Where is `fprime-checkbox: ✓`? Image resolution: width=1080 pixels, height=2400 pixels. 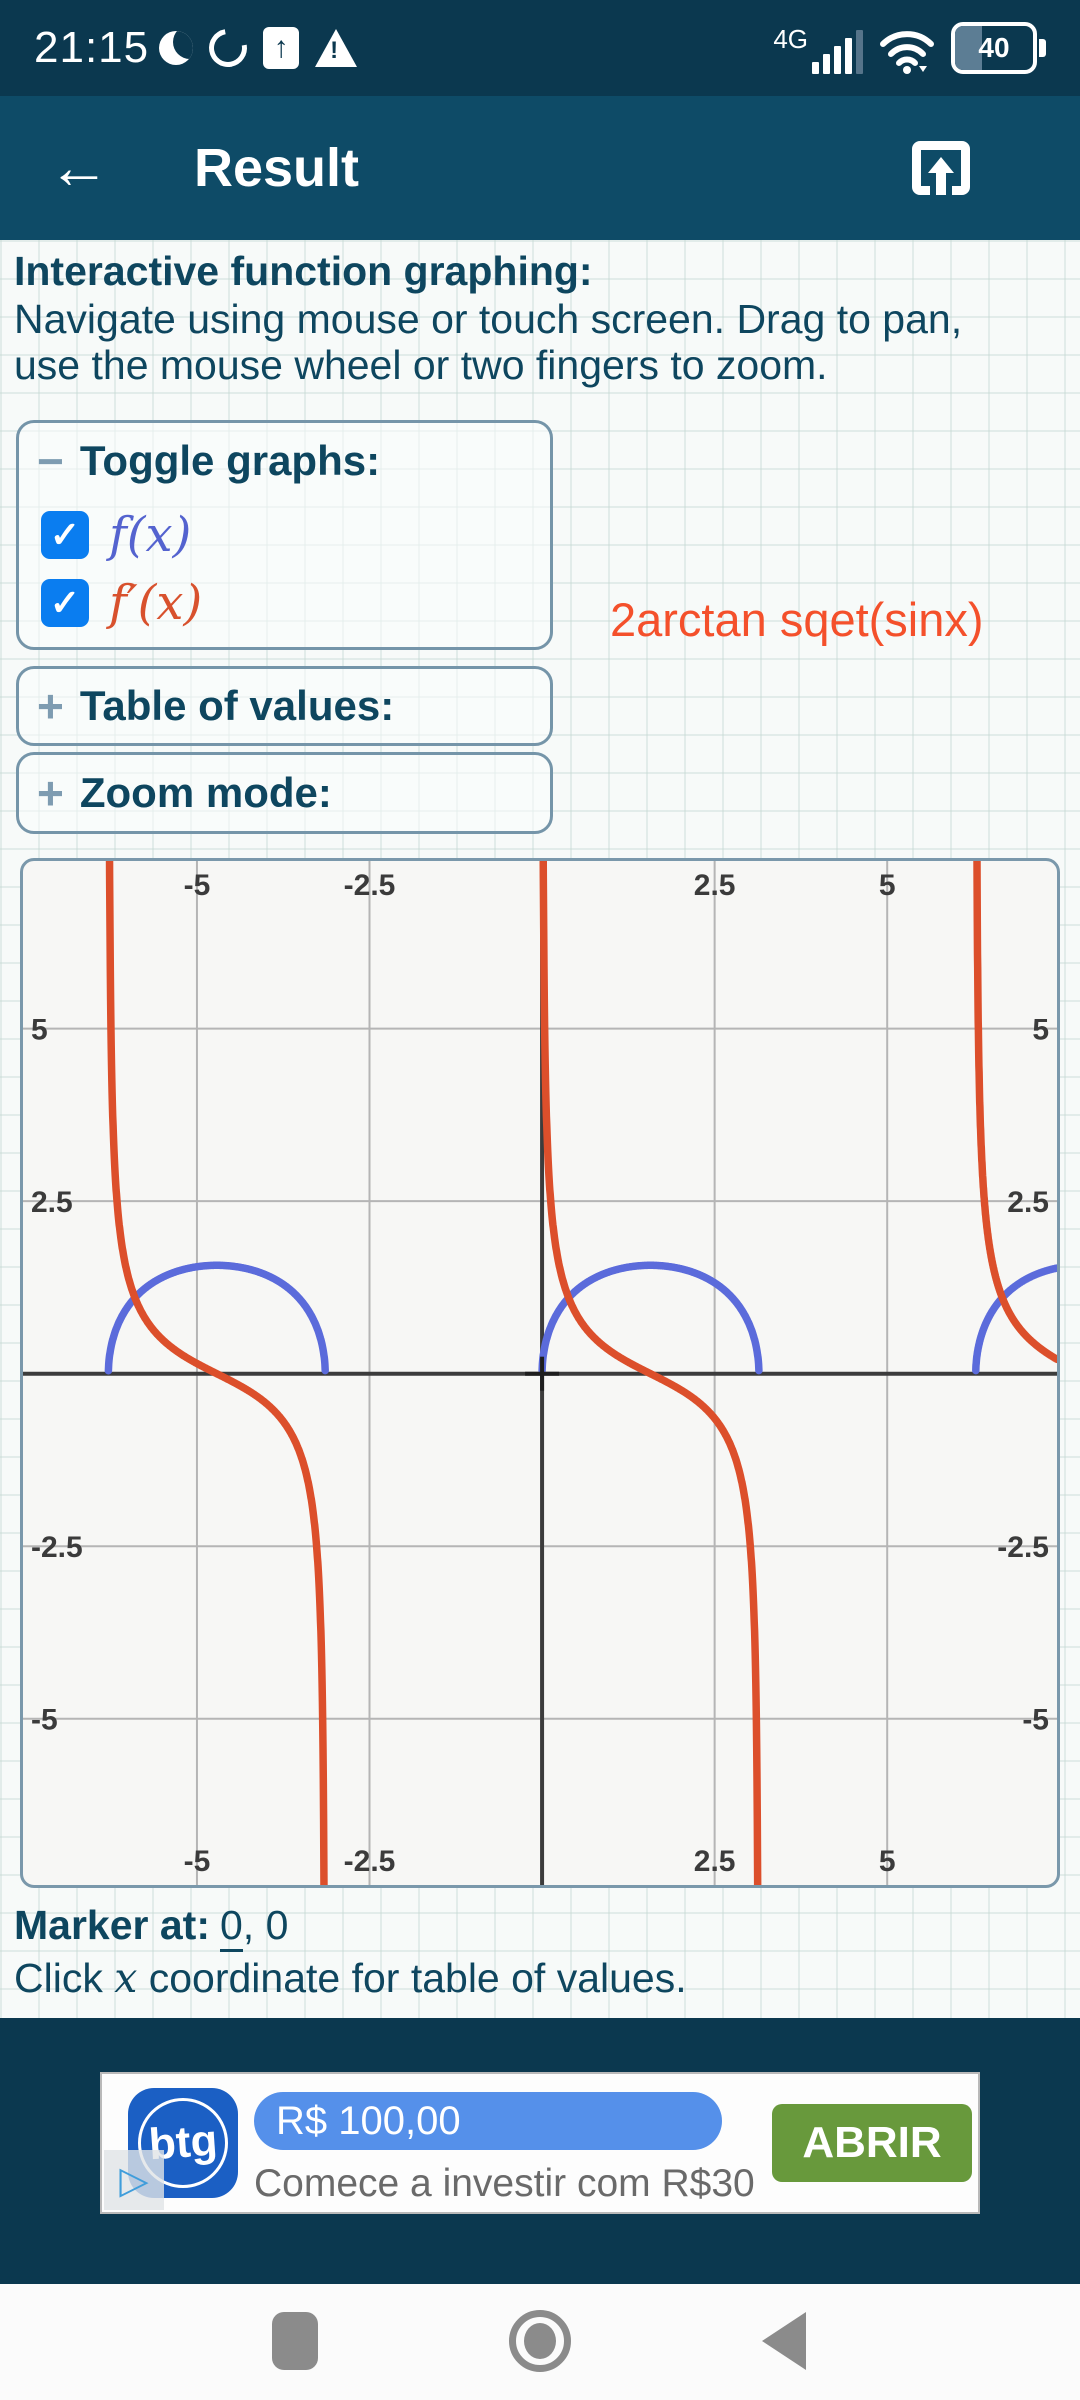 fprime-checkbox: ✓ is located at coordinates (65, 603).